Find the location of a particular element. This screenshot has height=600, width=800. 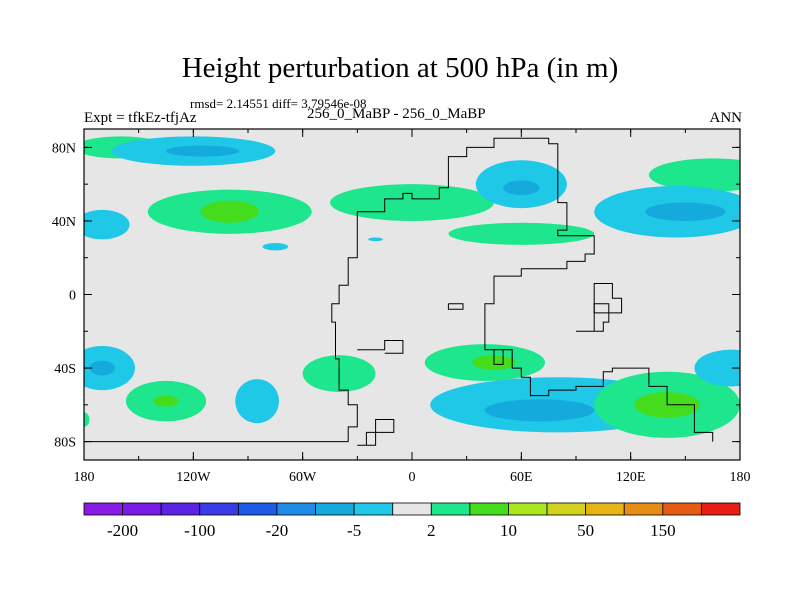

y-tick-label: 80N is located at coordinates (64, 148).